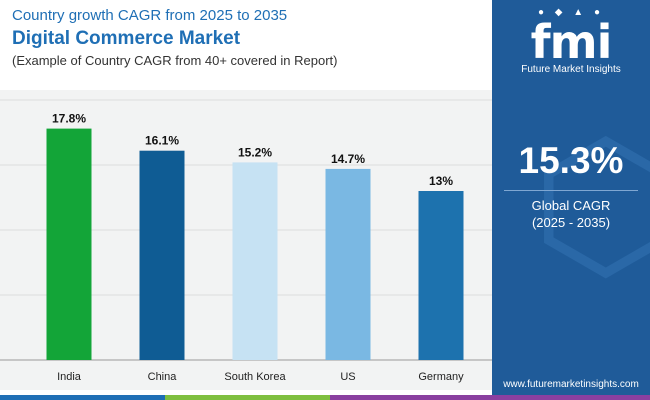 The height and width of the screenshot is (400, 650). I want to click on data-label: 14.7%, so click(348, 159).